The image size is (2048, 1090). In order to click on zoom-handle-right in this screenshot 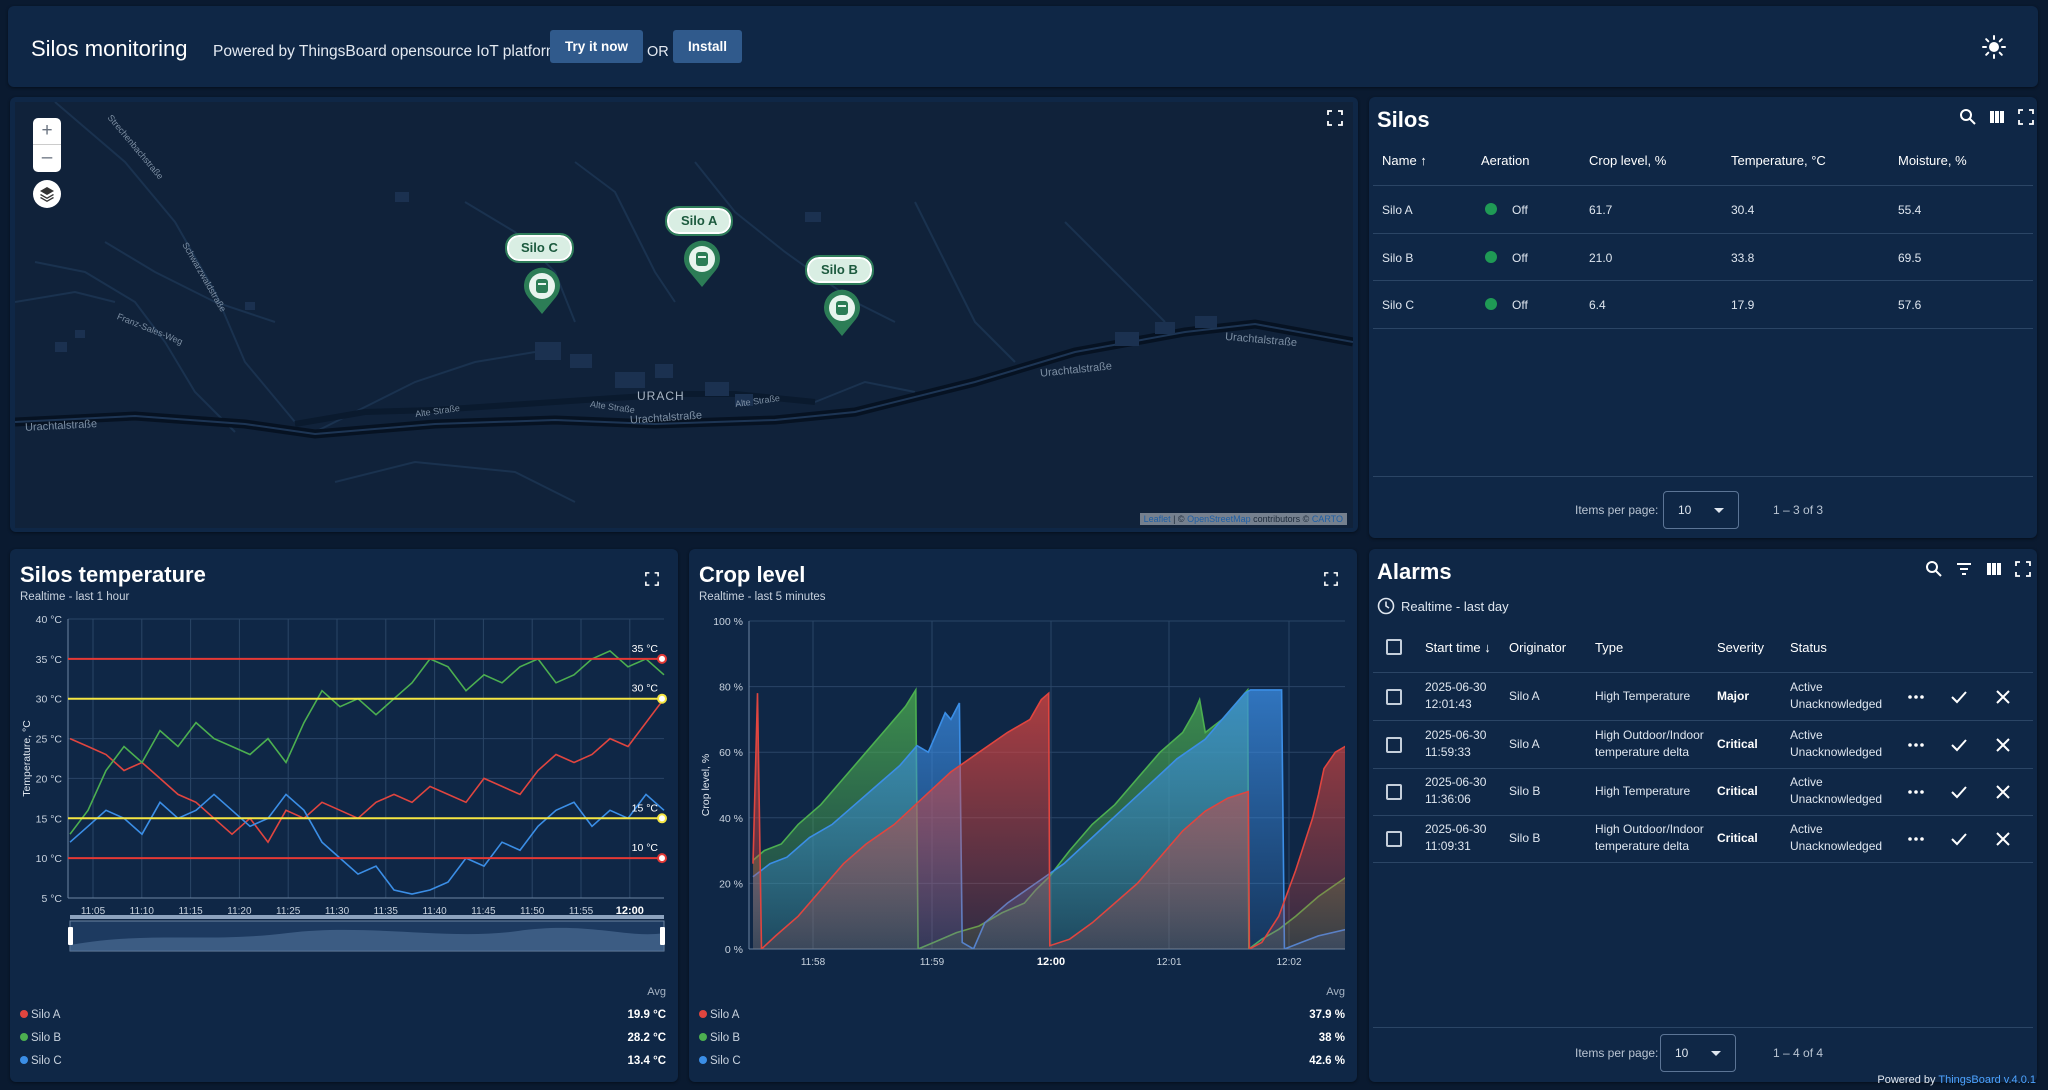, I will do `click(662, 936)`.